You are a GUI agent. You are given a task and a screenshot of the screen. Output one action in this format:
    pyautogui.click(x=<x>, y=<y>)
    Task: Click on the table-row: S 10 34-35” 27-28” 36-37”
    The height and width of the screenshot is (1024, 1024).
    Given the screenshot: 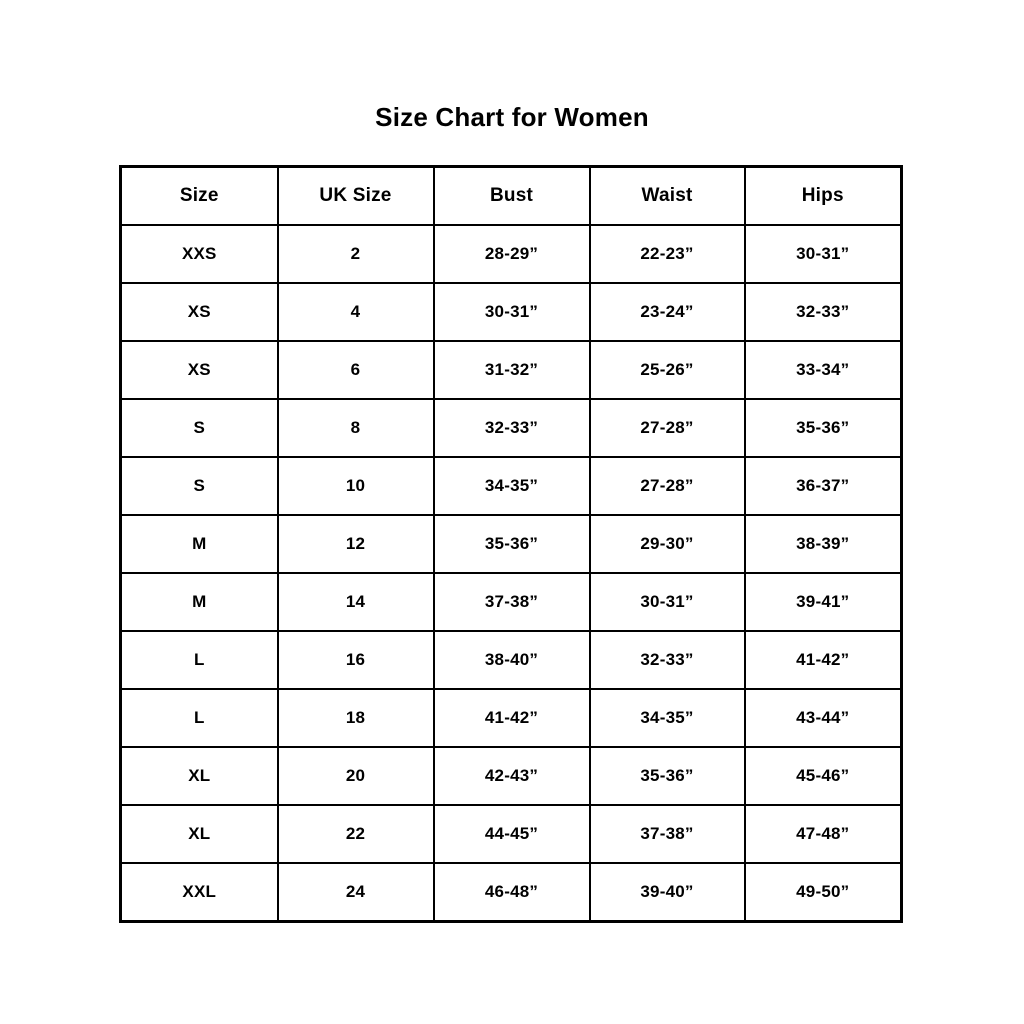 What is the action you would take?
    pyautogui.click(x=511, y=486)
    